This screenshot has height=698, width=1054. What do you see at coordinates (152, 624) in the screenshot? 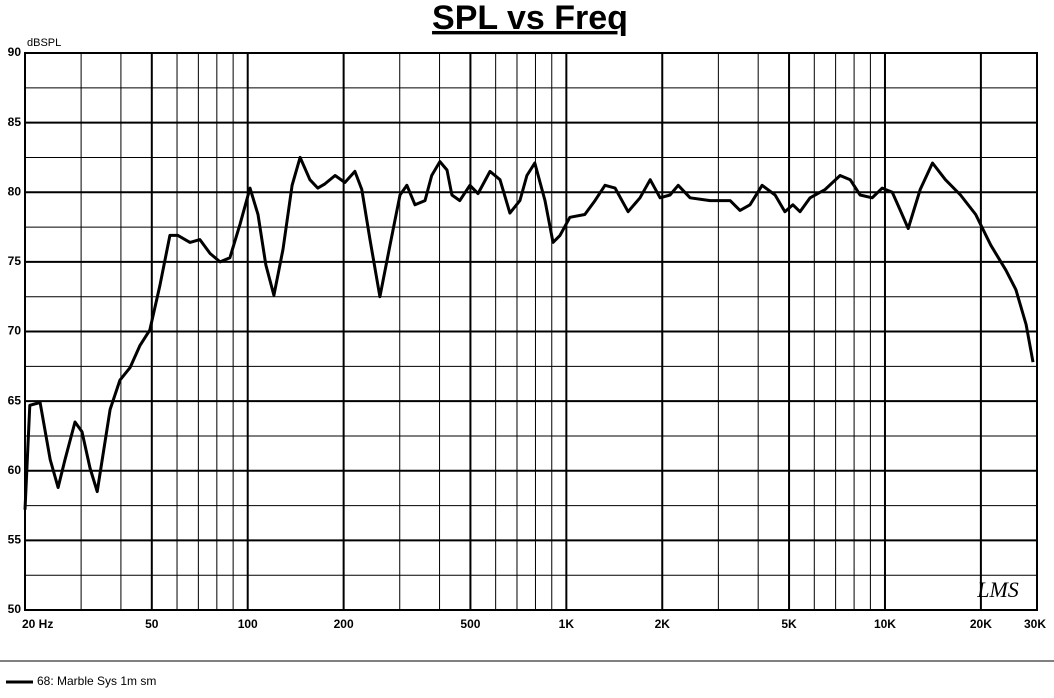
I see `x-tick-label: 50` at bounding box center [152, 624].